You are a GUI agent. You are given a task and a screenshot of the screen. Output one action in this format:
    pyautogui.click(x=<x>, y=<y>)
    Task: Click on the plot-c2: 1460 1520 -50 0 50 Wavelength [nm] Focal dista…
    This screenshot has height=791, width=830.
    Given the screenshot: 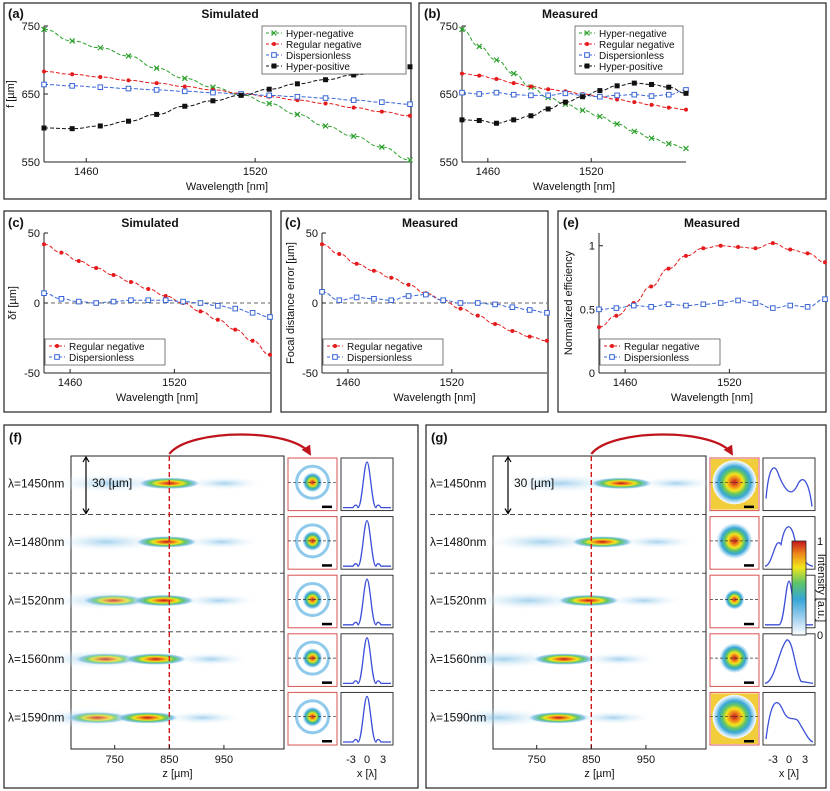 What is the action you would take?
    pyautogui.click(x=417, y=316)
    